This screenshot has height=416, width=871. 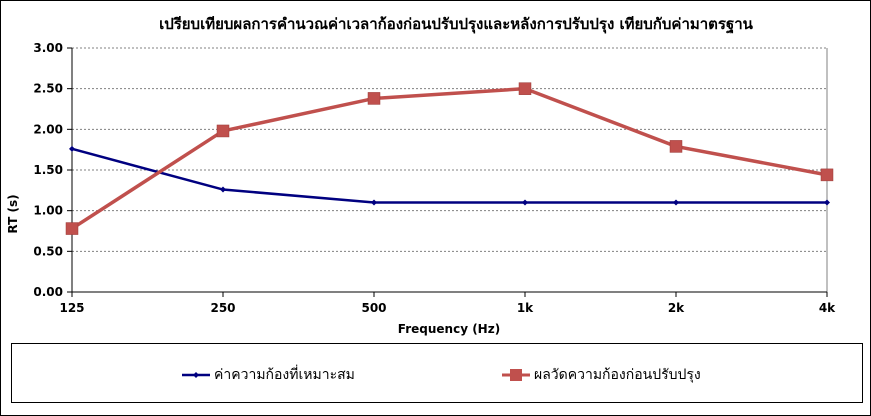 What do you see at coordinates (71, 308) in the screenshot?
I see `x-tick-label: 125` at bounding box center [71, 308].